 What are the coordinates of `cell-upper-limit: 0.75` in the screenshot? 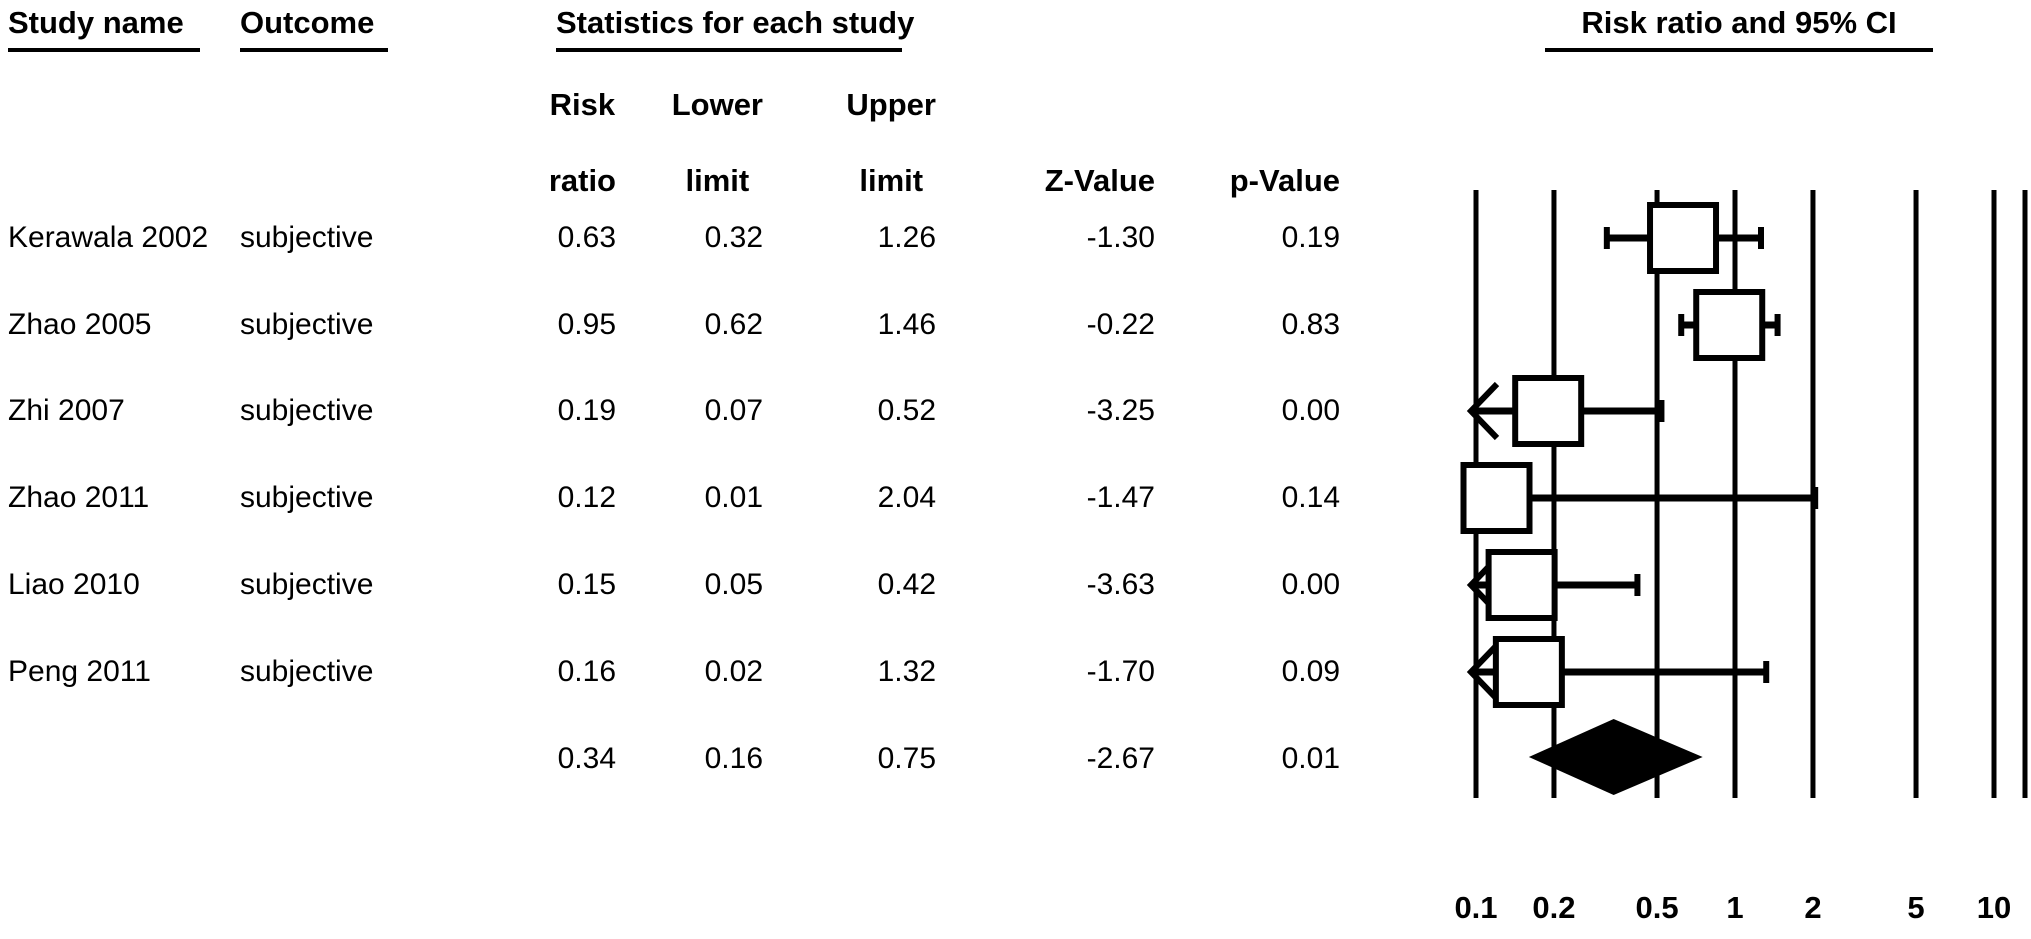 It's located at (906, 758).